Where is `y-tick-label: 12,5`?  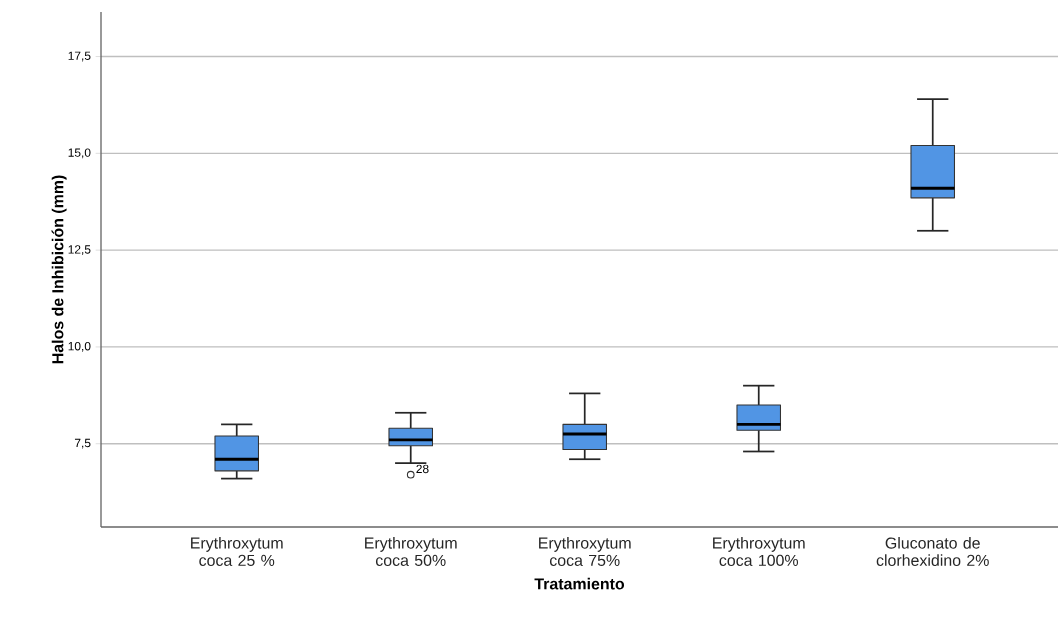
y-tick-label: 12,5 is located at coordinates (79, 250).